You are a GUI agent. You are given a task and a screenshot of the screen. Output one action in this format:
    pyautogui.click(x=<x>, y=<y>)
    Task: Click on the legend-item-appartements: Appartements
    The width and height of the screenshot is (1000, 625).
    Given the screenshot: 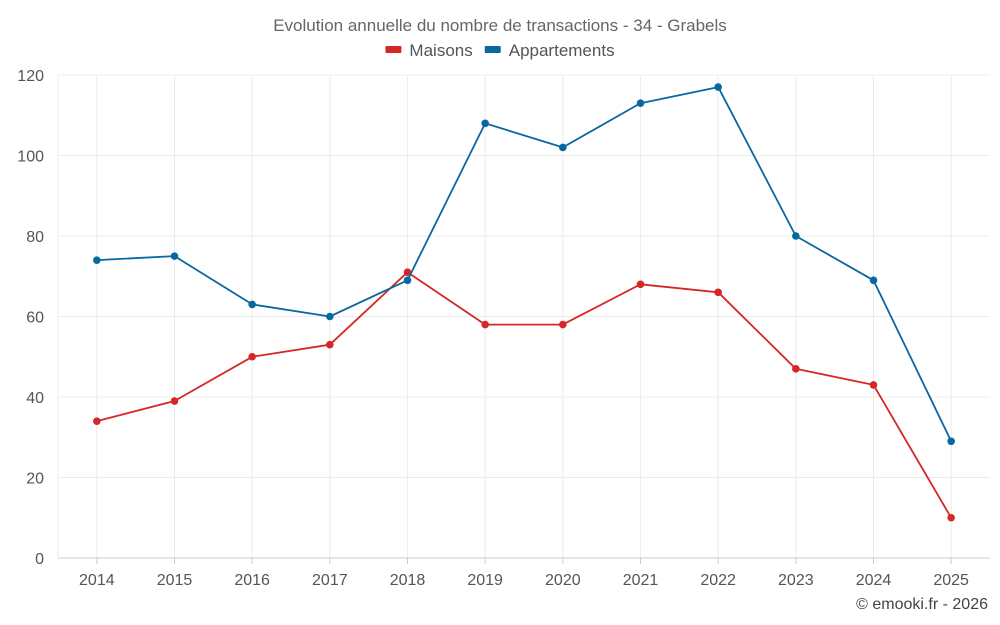 What is the action you would take?
    pyautogui.click(x=549, y=50)
    